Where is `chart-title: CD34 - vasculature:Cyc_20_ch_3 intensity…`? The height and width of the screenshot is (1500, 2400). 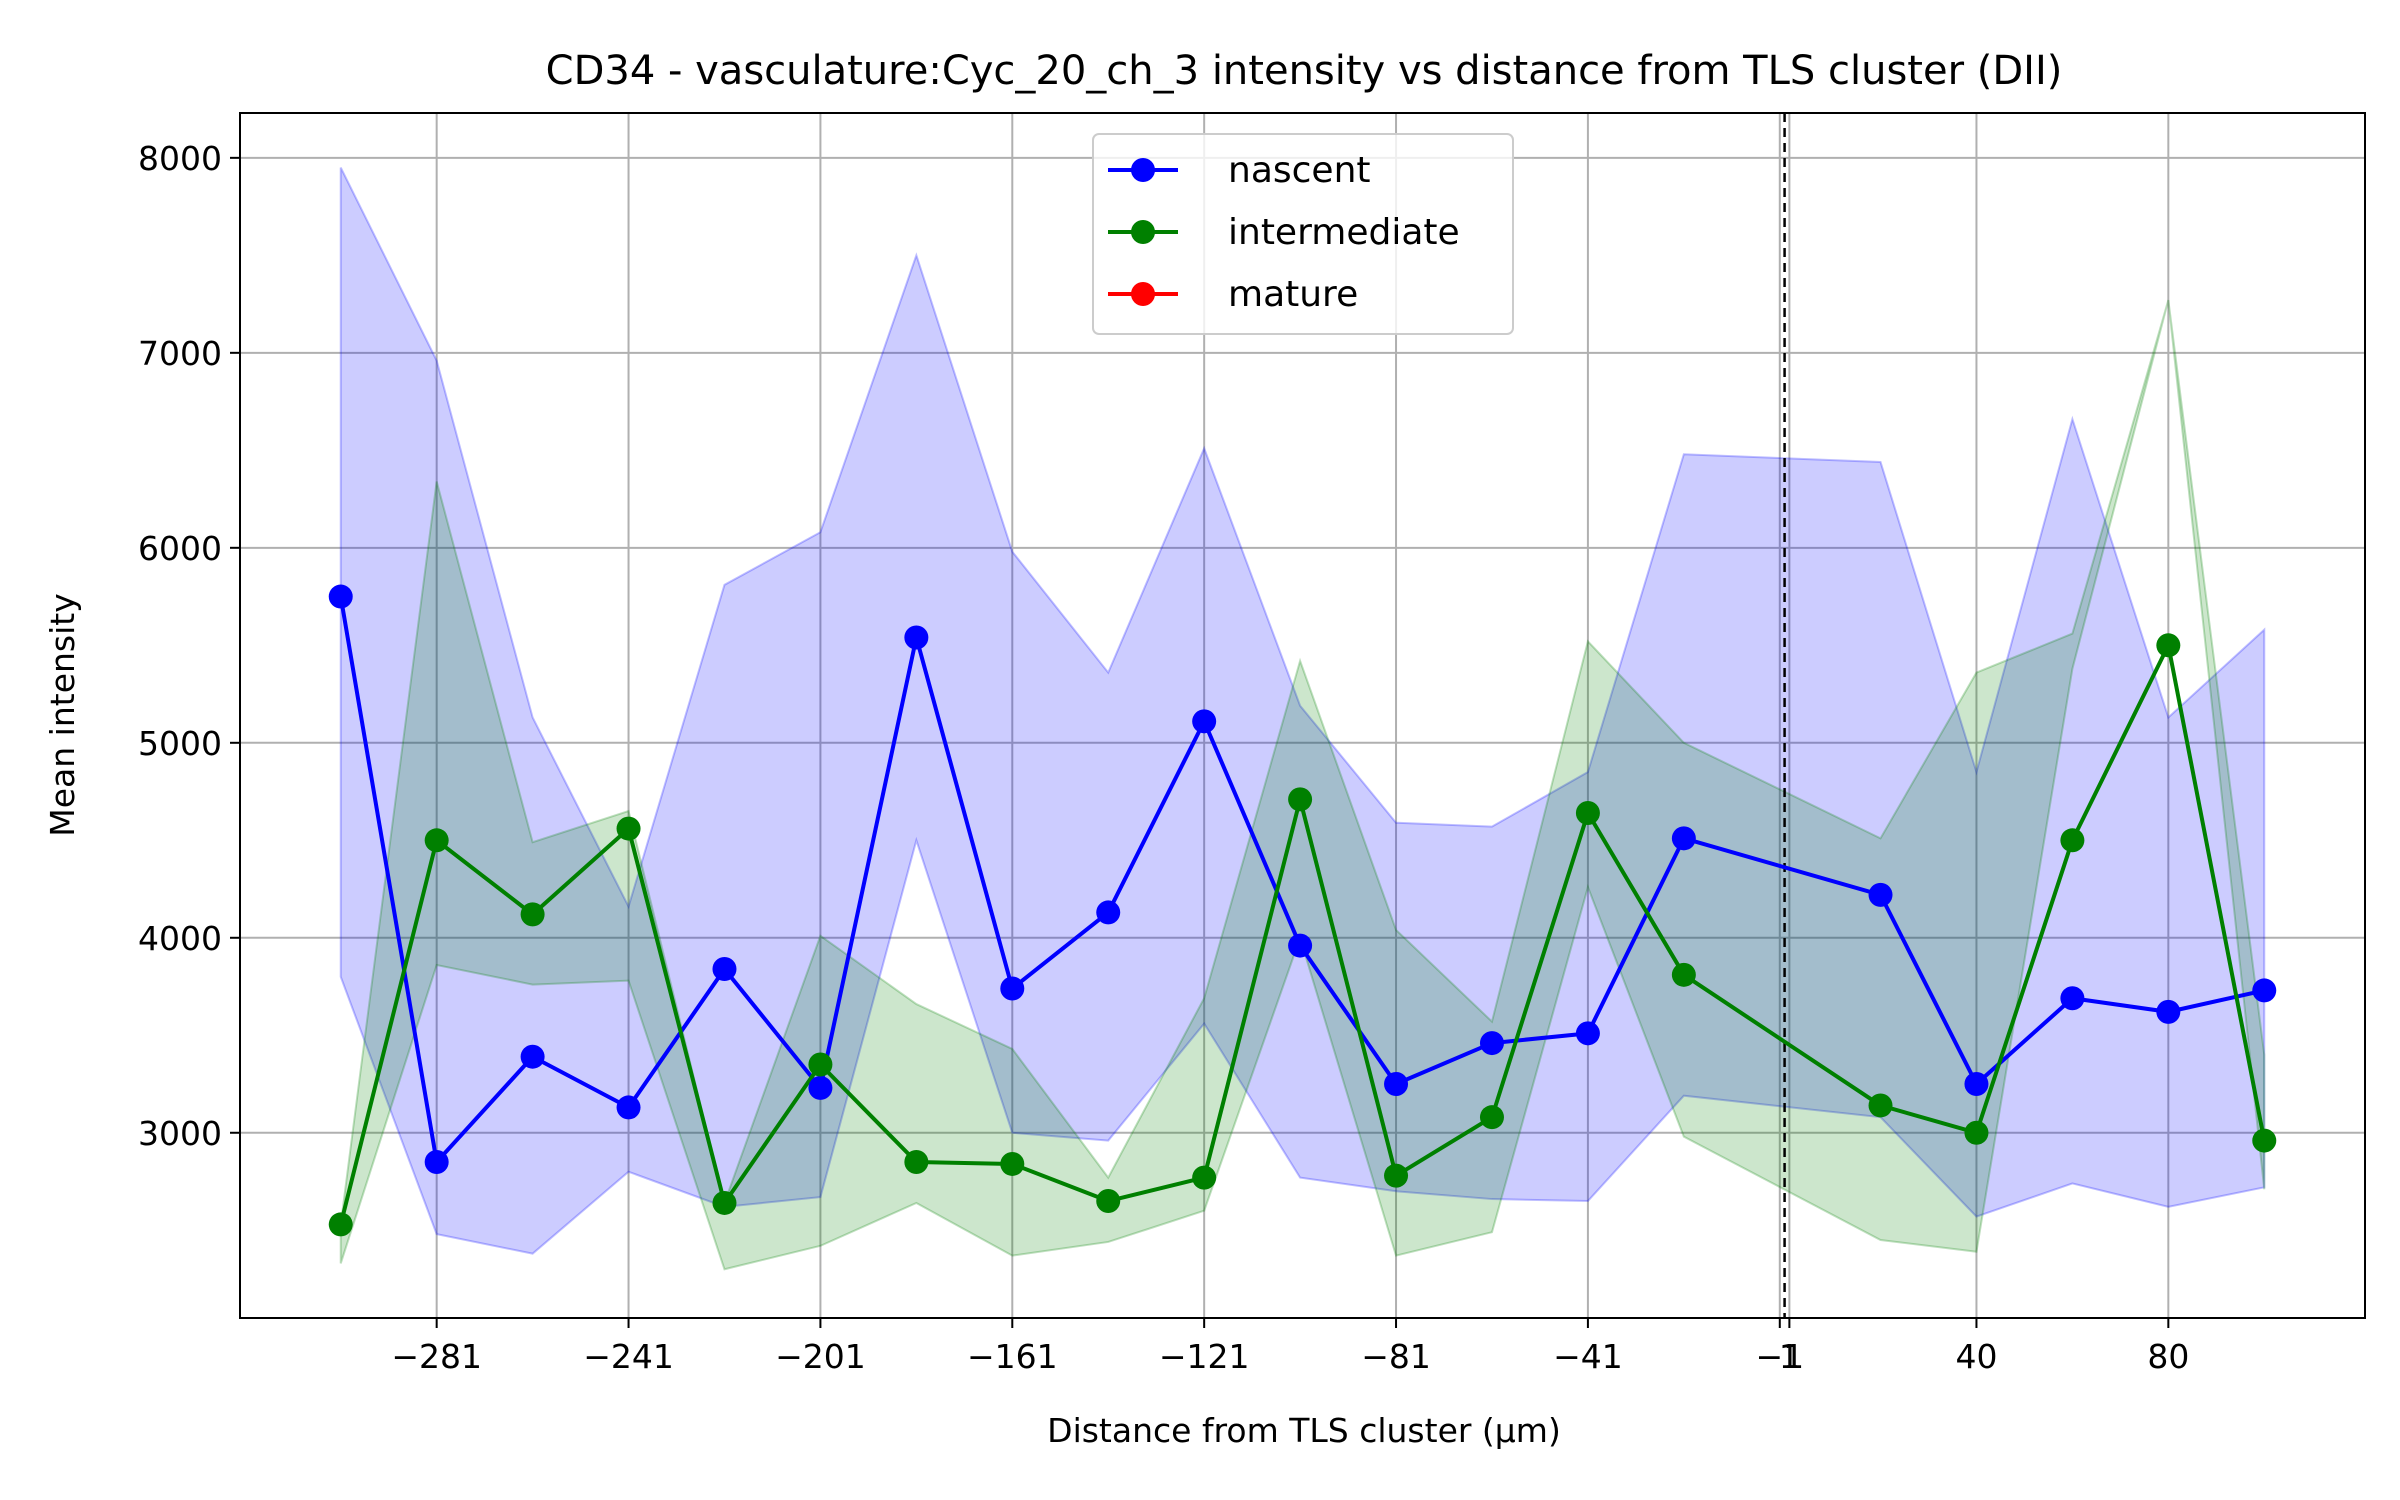 chart-title: CD34 - vasculature:Cyc_20_ch_3 intensity… is located at coordinates (1304, 71).